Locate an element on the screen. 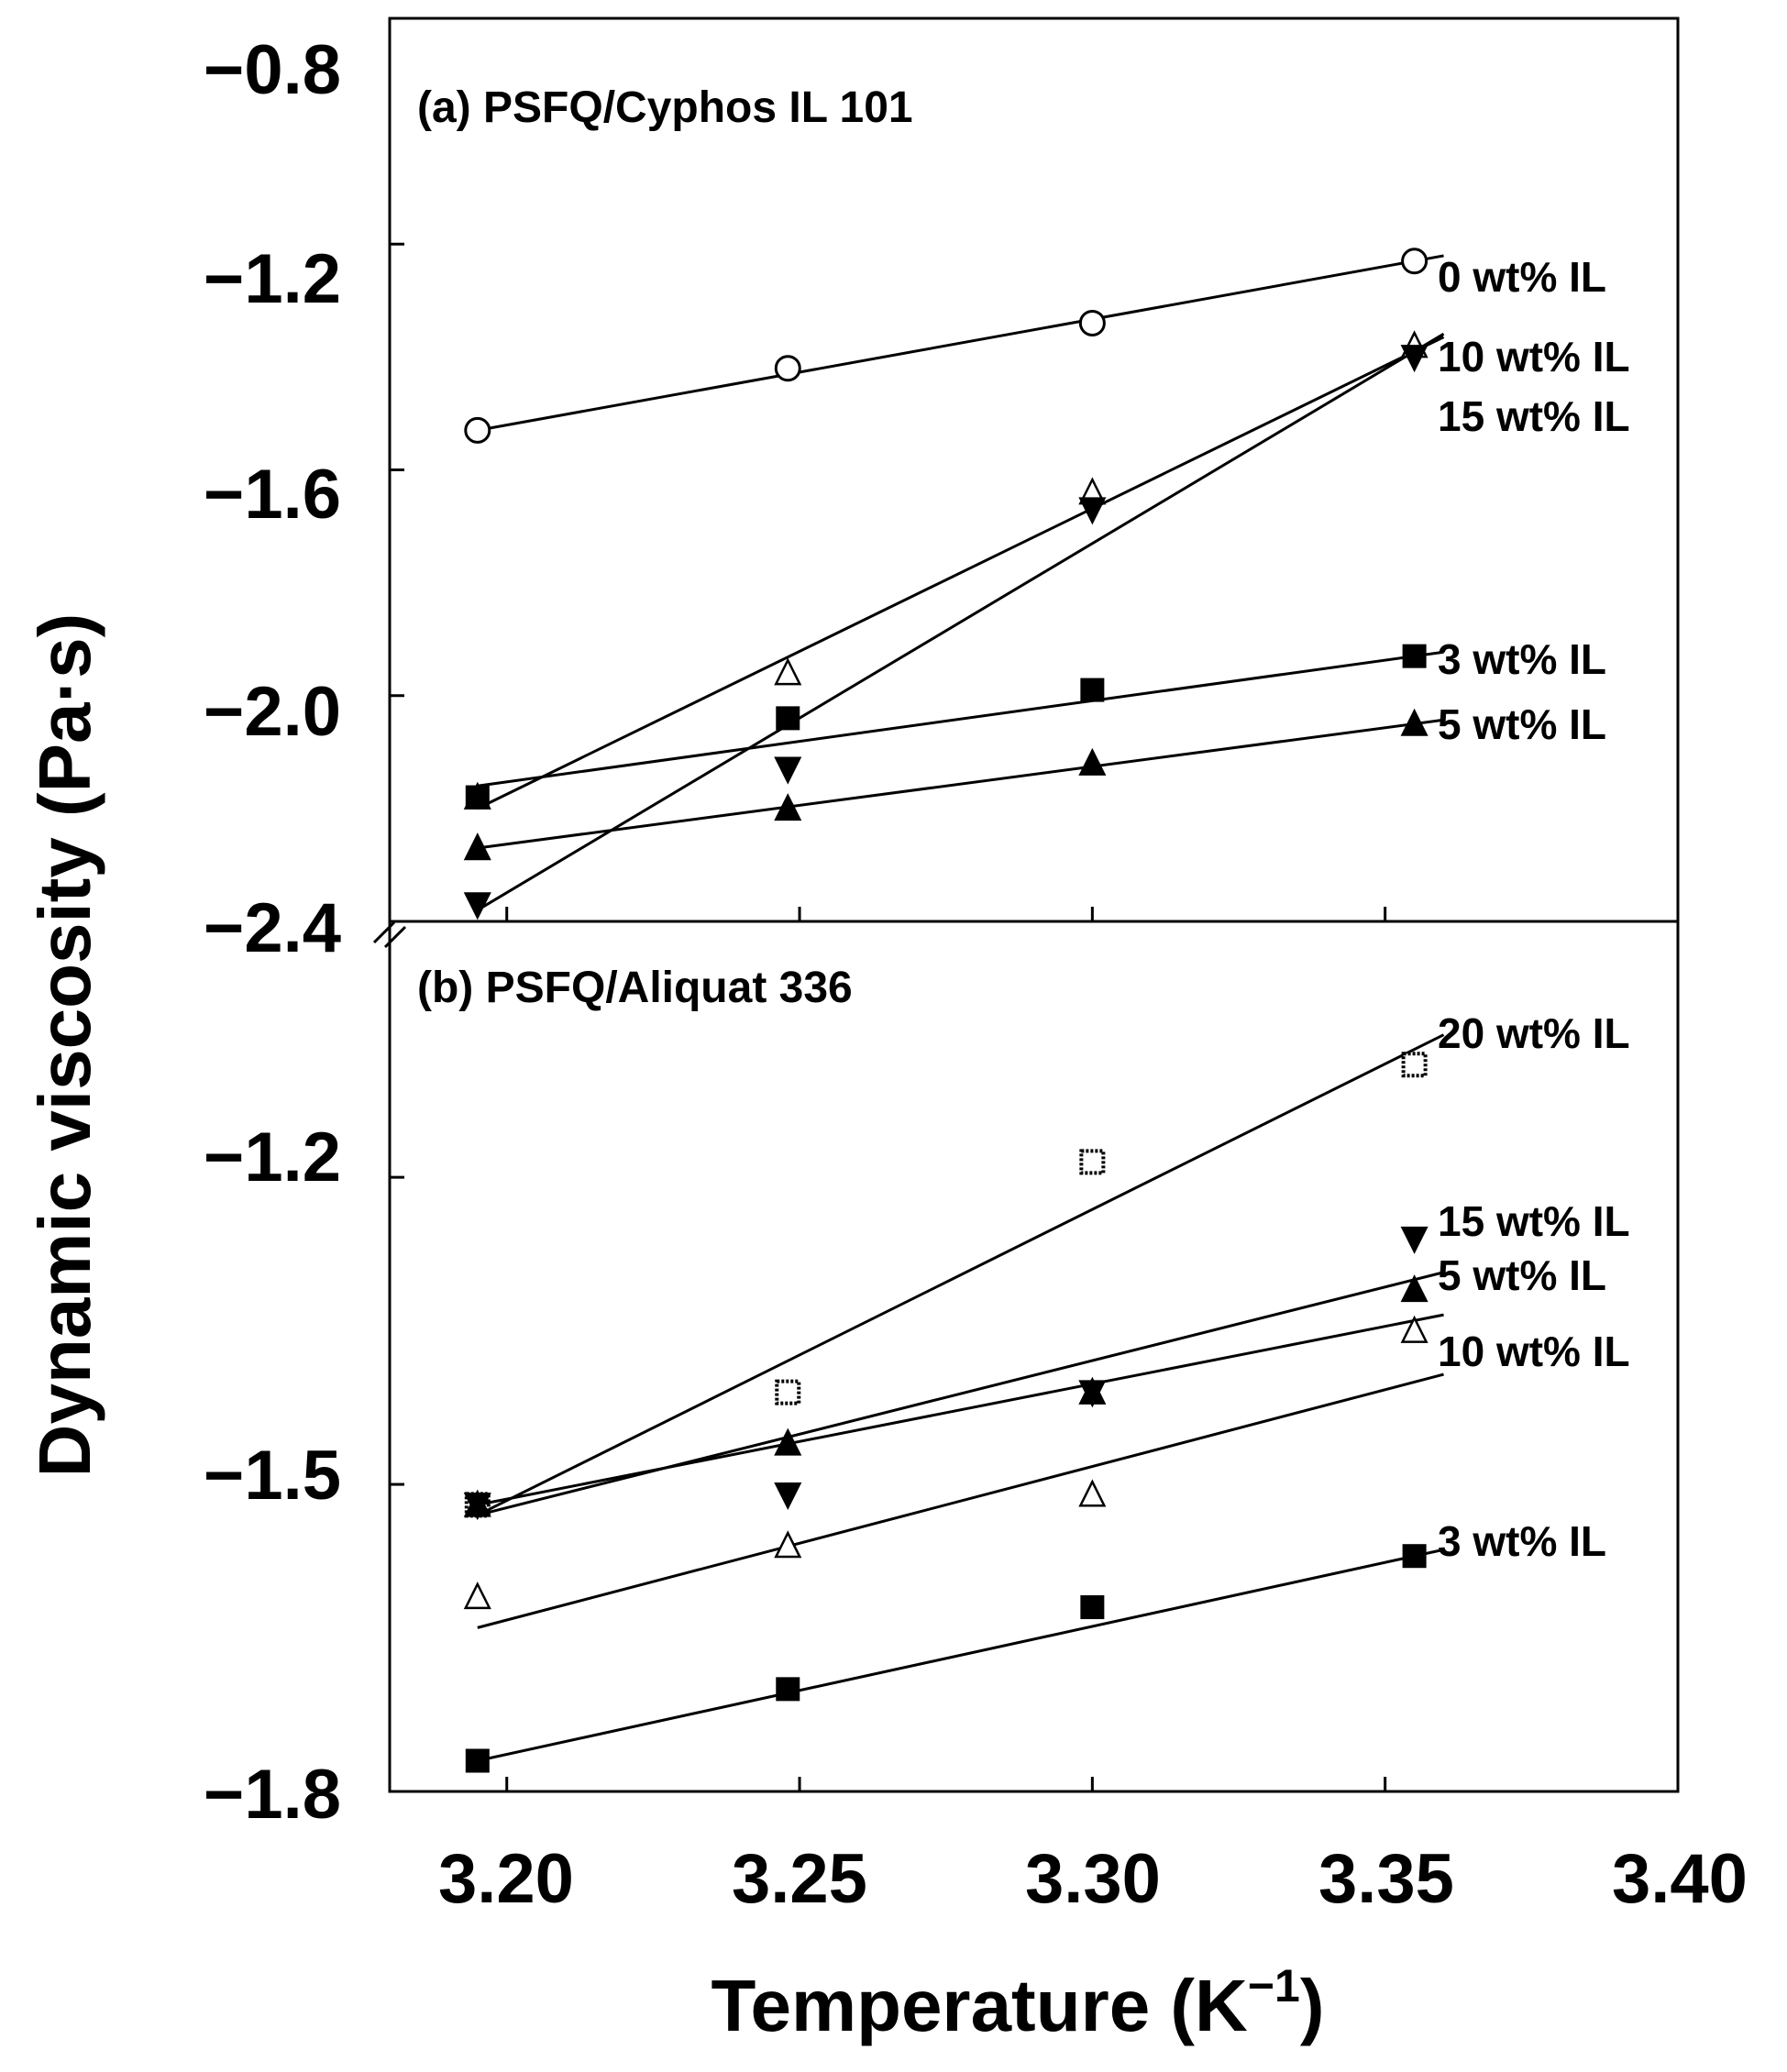  panel-a-y-tick-label: −2.0 is located at coordinates (273, 712).